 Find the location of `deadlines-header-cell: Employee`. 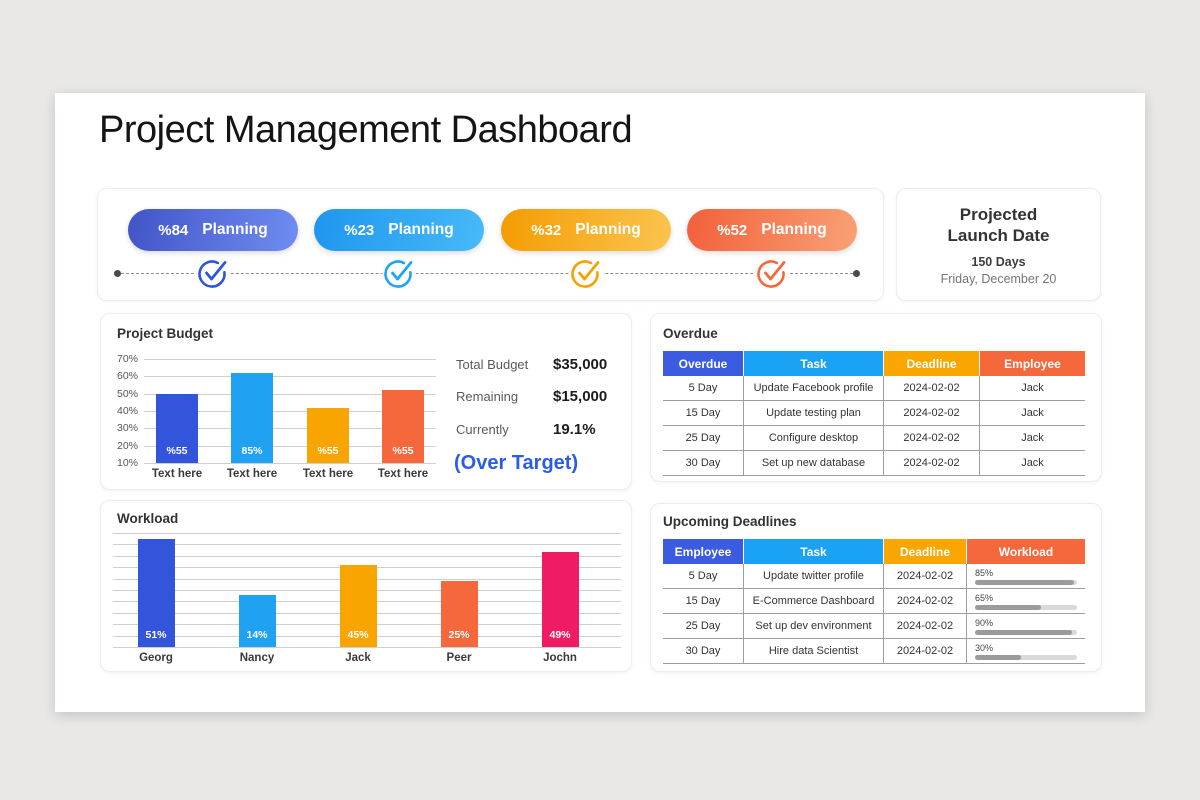

deadlines-header-cell: Employee is located at coordinates (703, 551).